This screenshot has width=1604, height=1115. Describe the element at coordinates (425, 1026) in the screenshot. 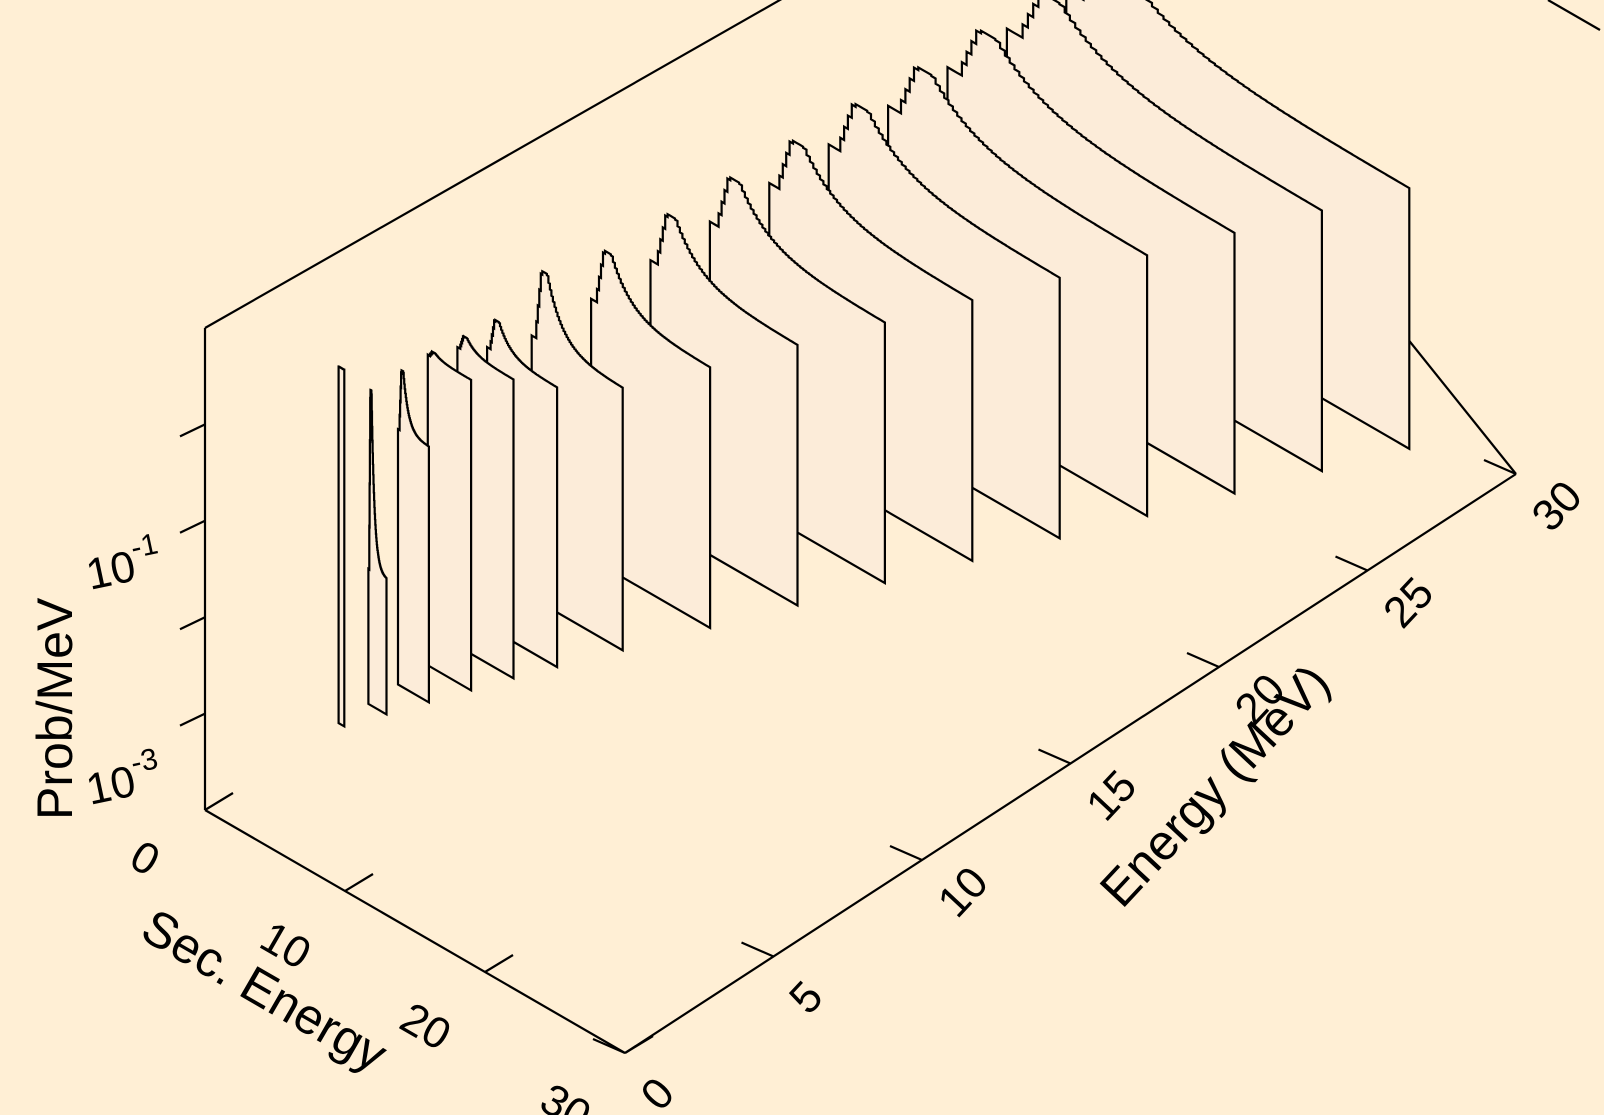

I see `sec-energy-tick-label: 20` at that location.